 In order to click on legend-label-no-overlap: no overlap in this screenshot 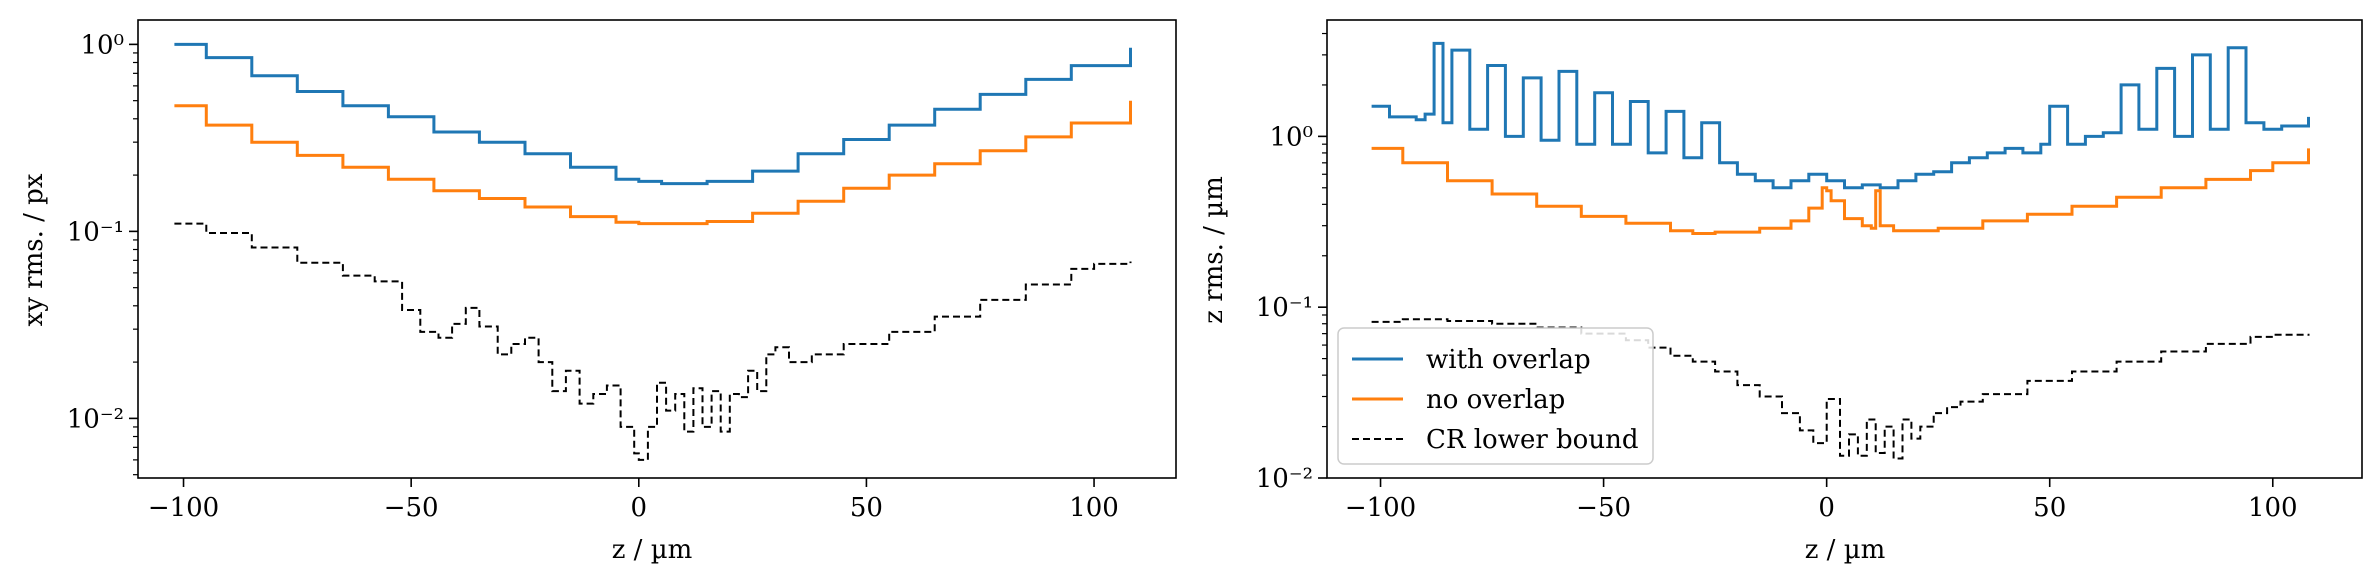, I will do `click(1495, 400)`.